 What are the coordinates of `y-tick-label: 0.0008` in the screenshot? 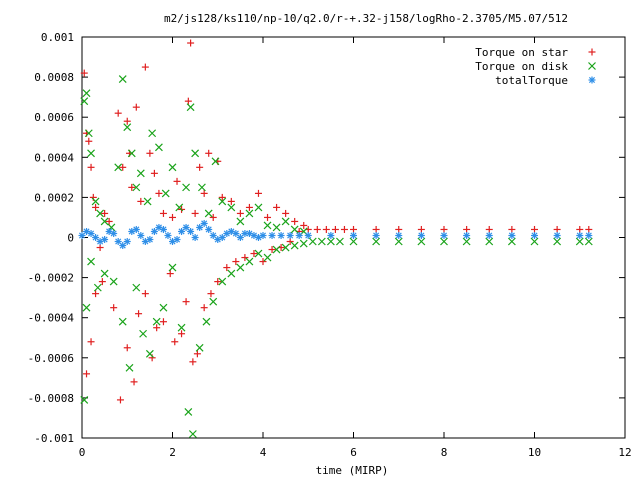 It's located at (54, 77).